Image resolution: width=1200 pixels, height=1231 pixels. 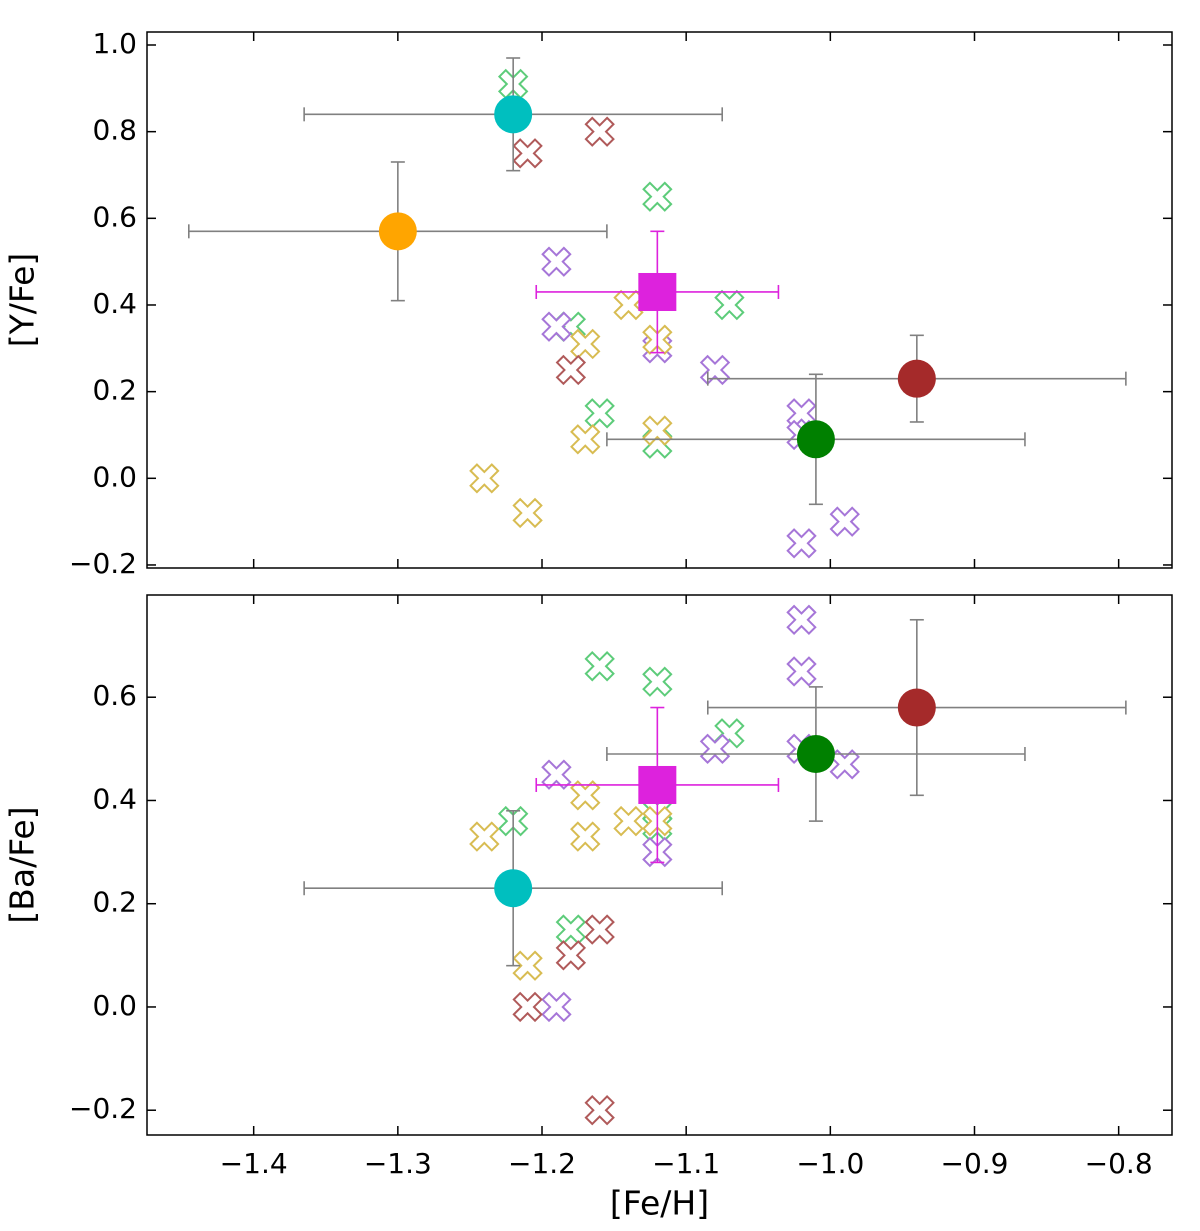 I want to click on x-tick-label: −1.2, so click(x=542, y=1163).